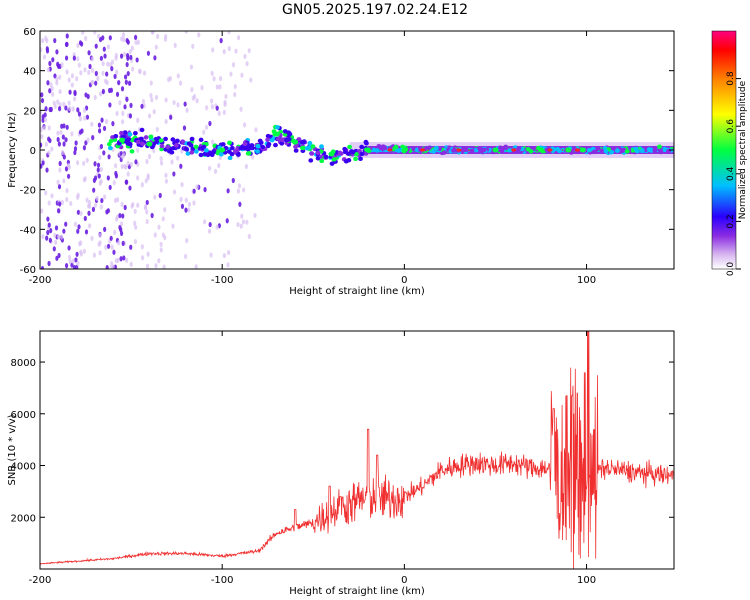 This screenshot has width=750, height=600. What do you see at coordinates (731, 126) in the screenshot?
I see `colorbar-tick-label: 0.6` at bounding box center [731, 126].